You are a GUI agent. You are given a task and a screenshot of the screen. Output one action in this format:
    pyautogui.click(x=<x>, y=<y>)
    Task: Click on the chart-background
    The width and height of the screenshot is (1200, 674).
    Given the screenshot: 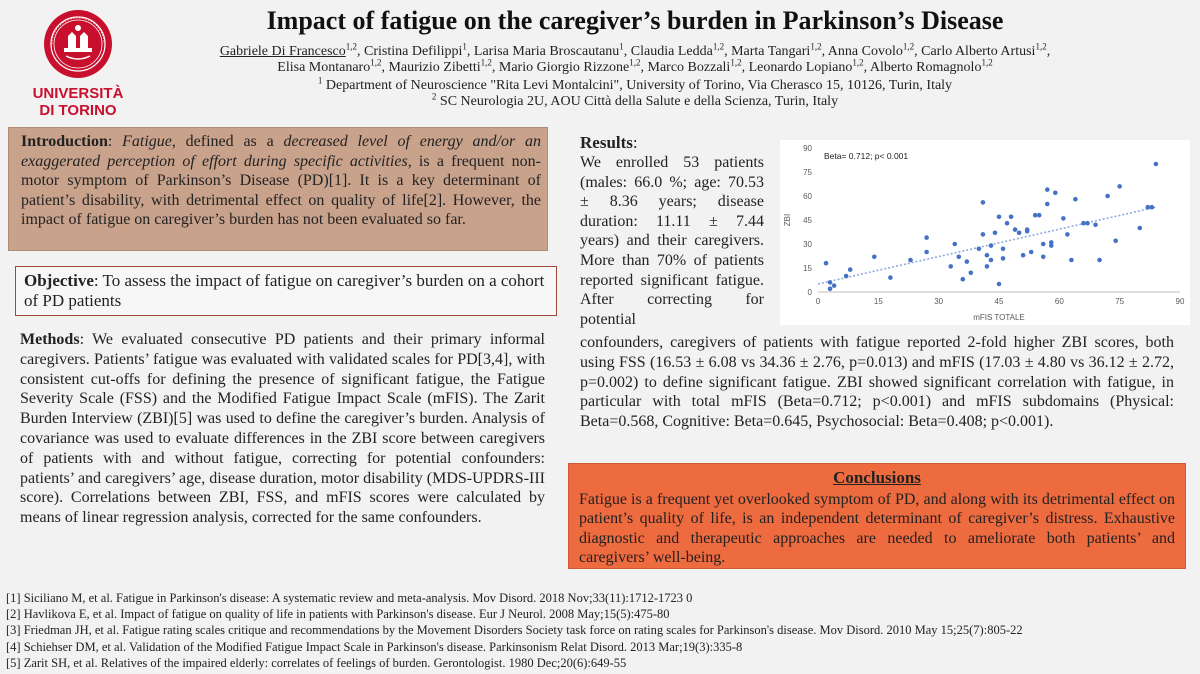 What is the action you would take?
    pyautogui.click(x=985, y=232)
    